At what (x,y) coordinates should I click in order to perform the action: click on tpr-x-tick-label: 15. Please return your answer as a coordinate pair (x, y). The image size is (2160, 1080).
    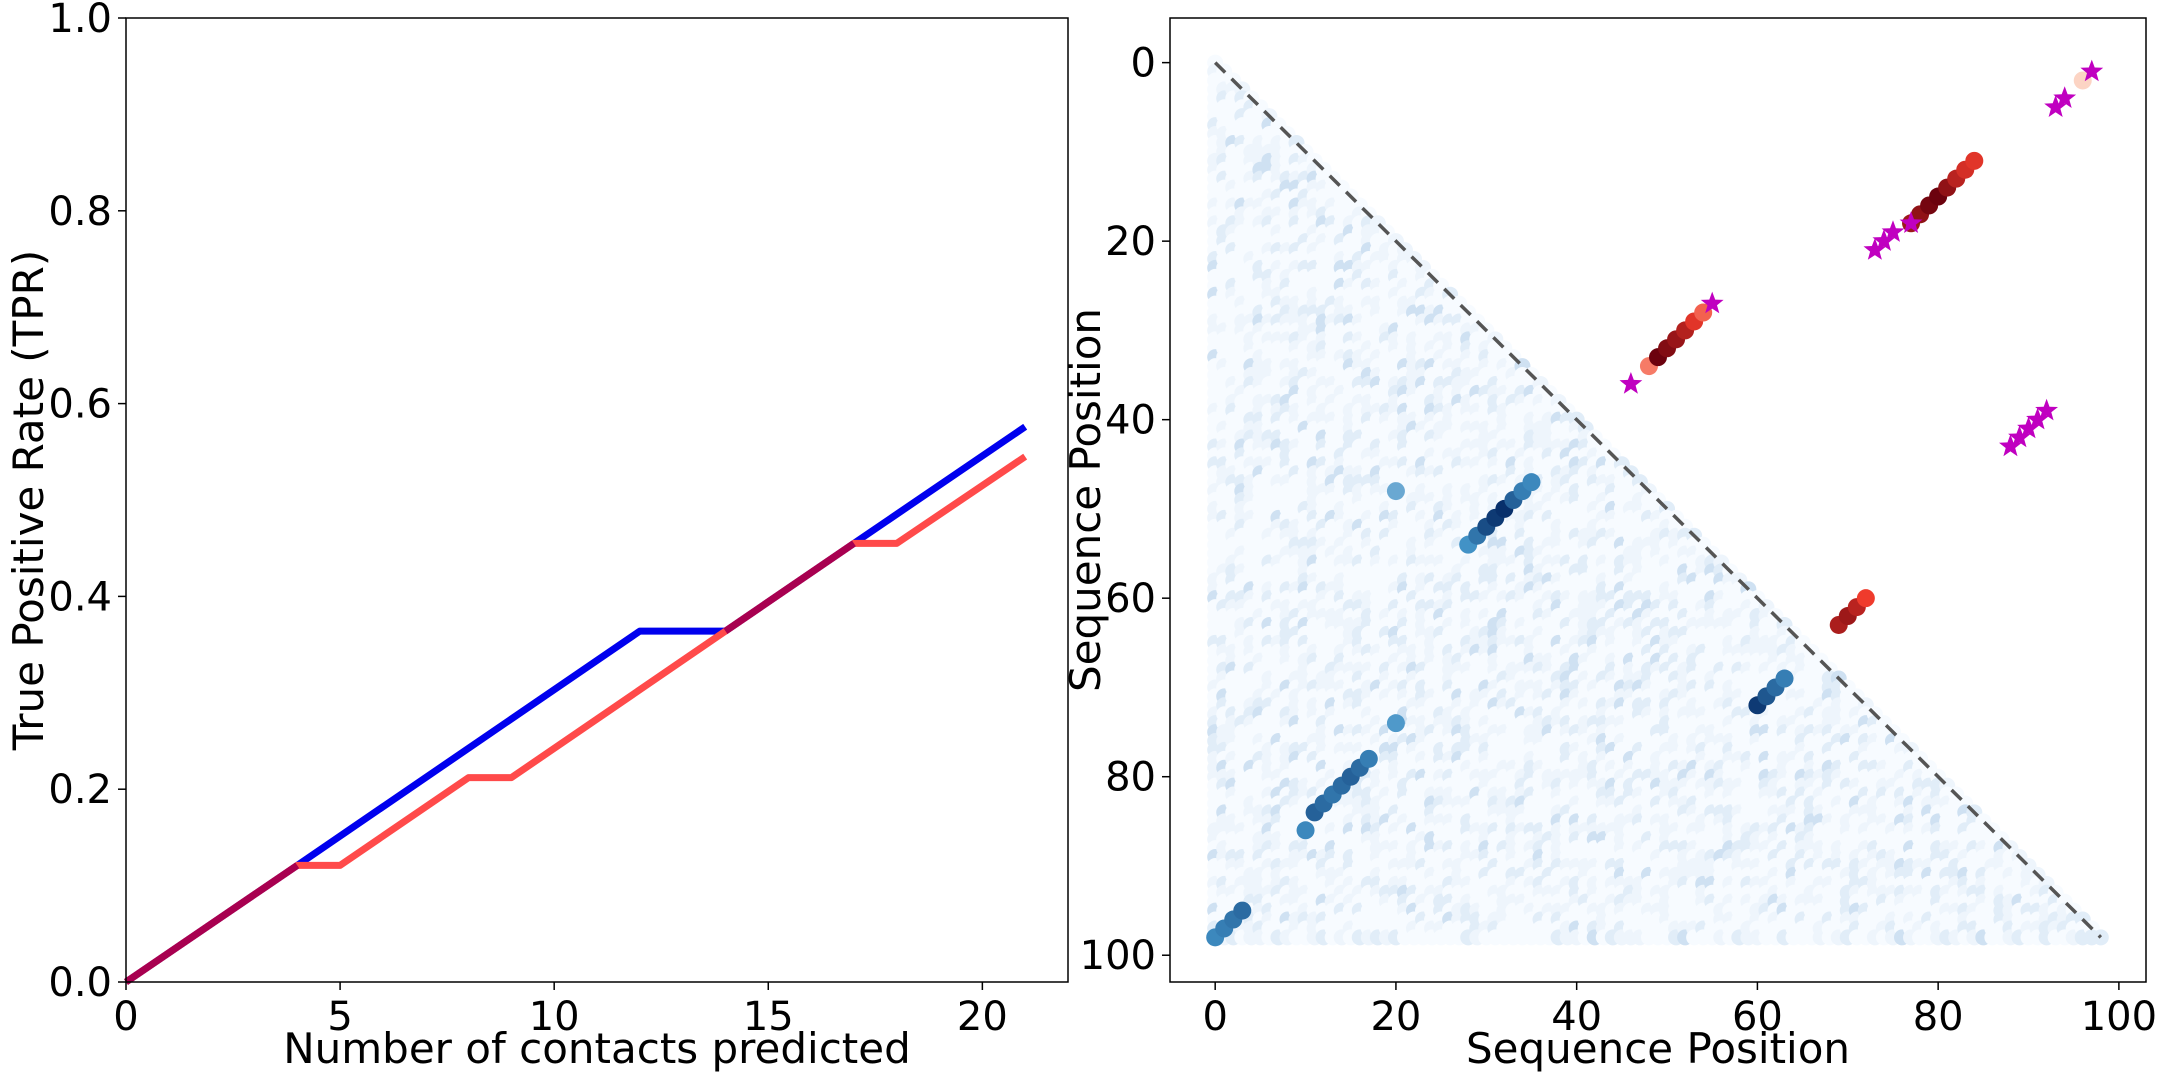
    Looking at the image, I should click on (768, 1017).